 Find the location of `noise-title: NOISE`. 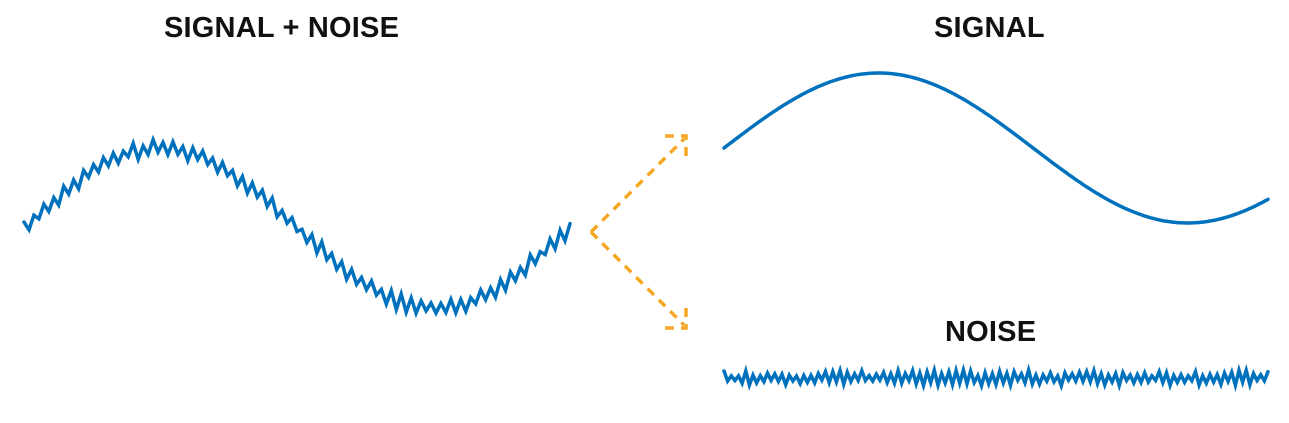

noise-title: NOISE is located at coordinates (991, 332).